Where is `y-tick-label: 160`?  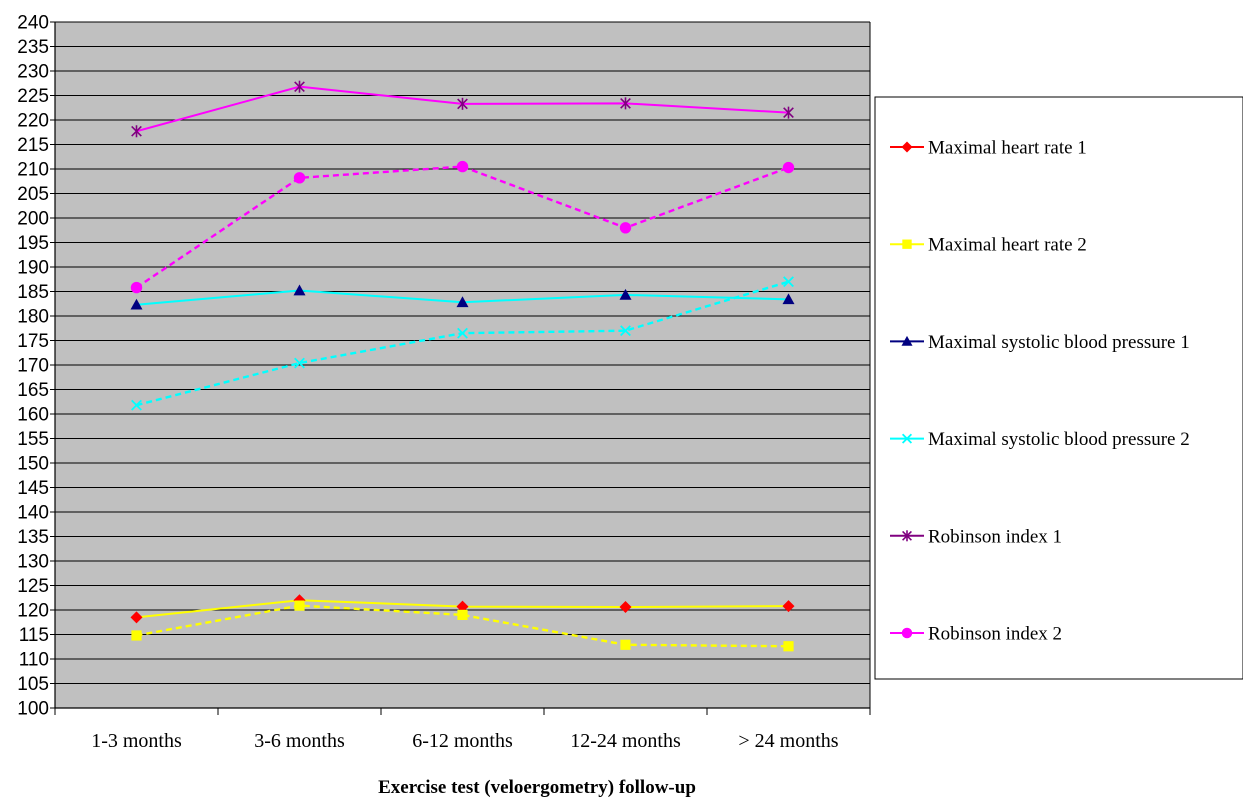 y-tick-label: 160 is located at coordinates (33, 415).